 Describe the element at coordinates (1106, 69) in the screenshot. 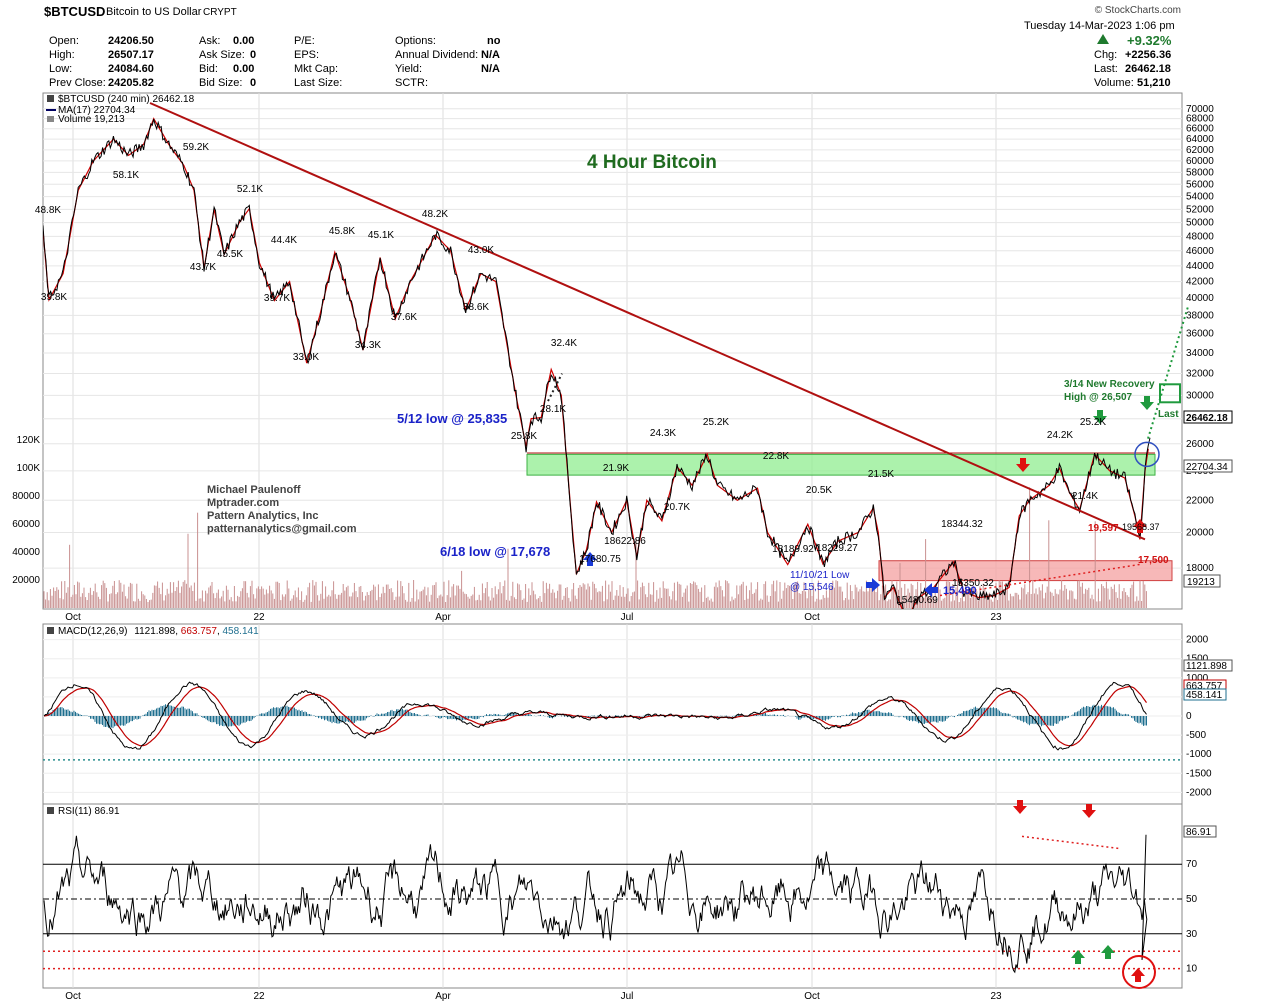

I see `quote-label: Last:` at that location.